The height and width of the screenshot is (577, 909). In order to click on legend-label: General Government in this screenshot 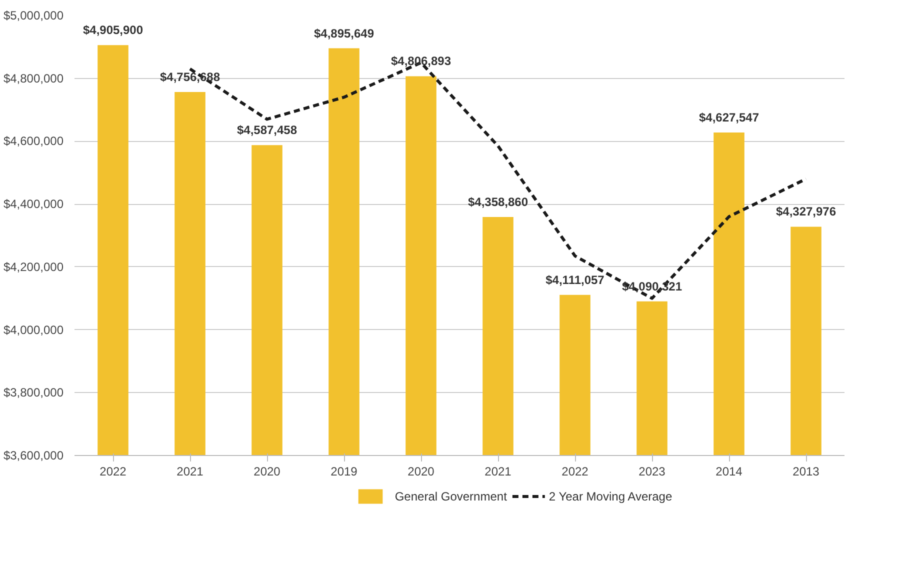, I will do `click(451, 497)`.